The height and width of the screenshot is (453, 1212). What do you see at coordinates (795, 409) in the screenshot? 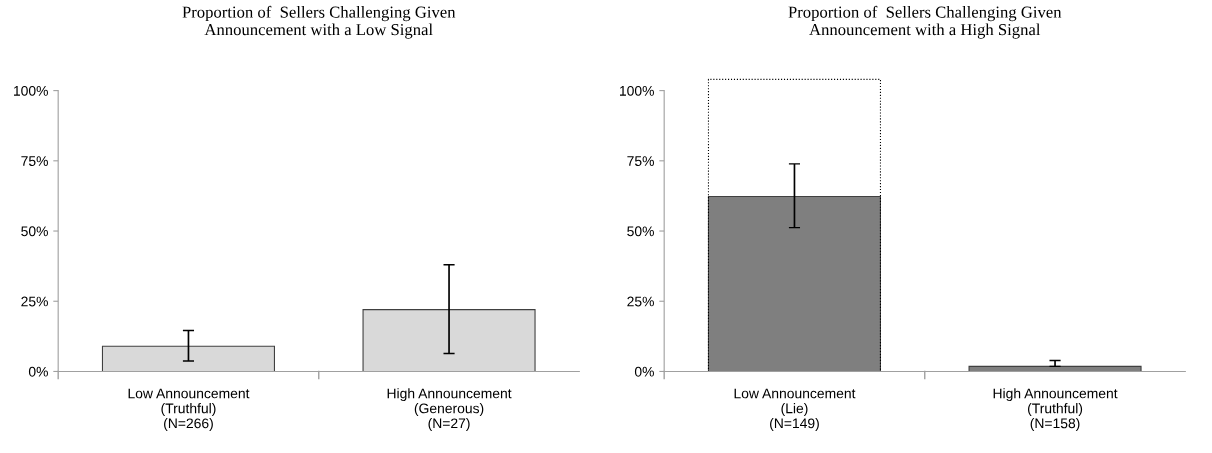
I see `x-tick-label: Low Announcement (Lie) (N=149)` at bounding box center [795, 409].